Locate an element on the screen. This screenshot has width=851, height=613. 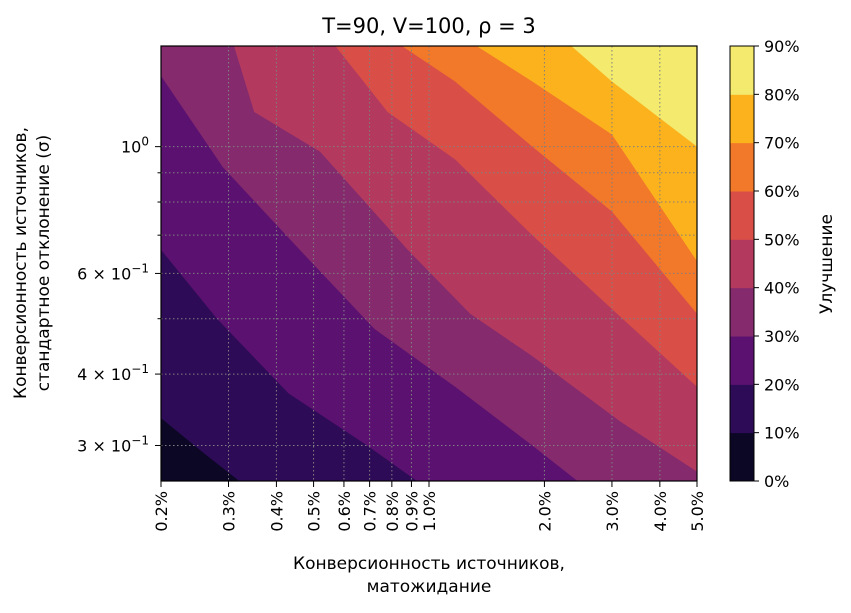
colorbar-tick-label: 0% is located at coordinates (776, 481).